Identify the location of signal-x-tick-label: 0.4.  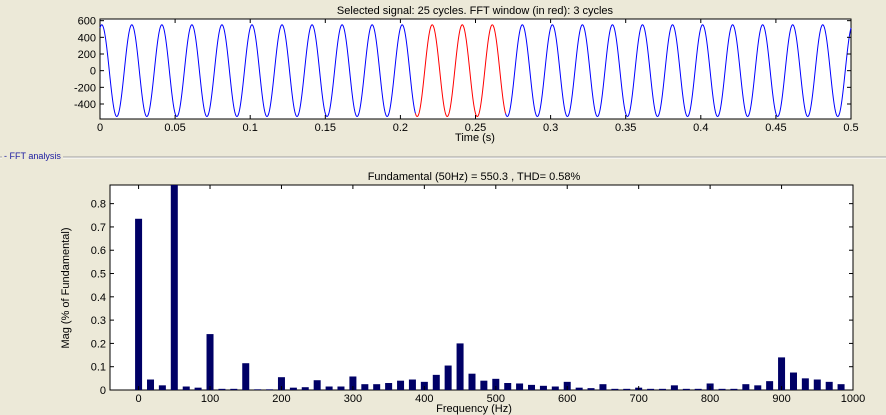
(700, 128).